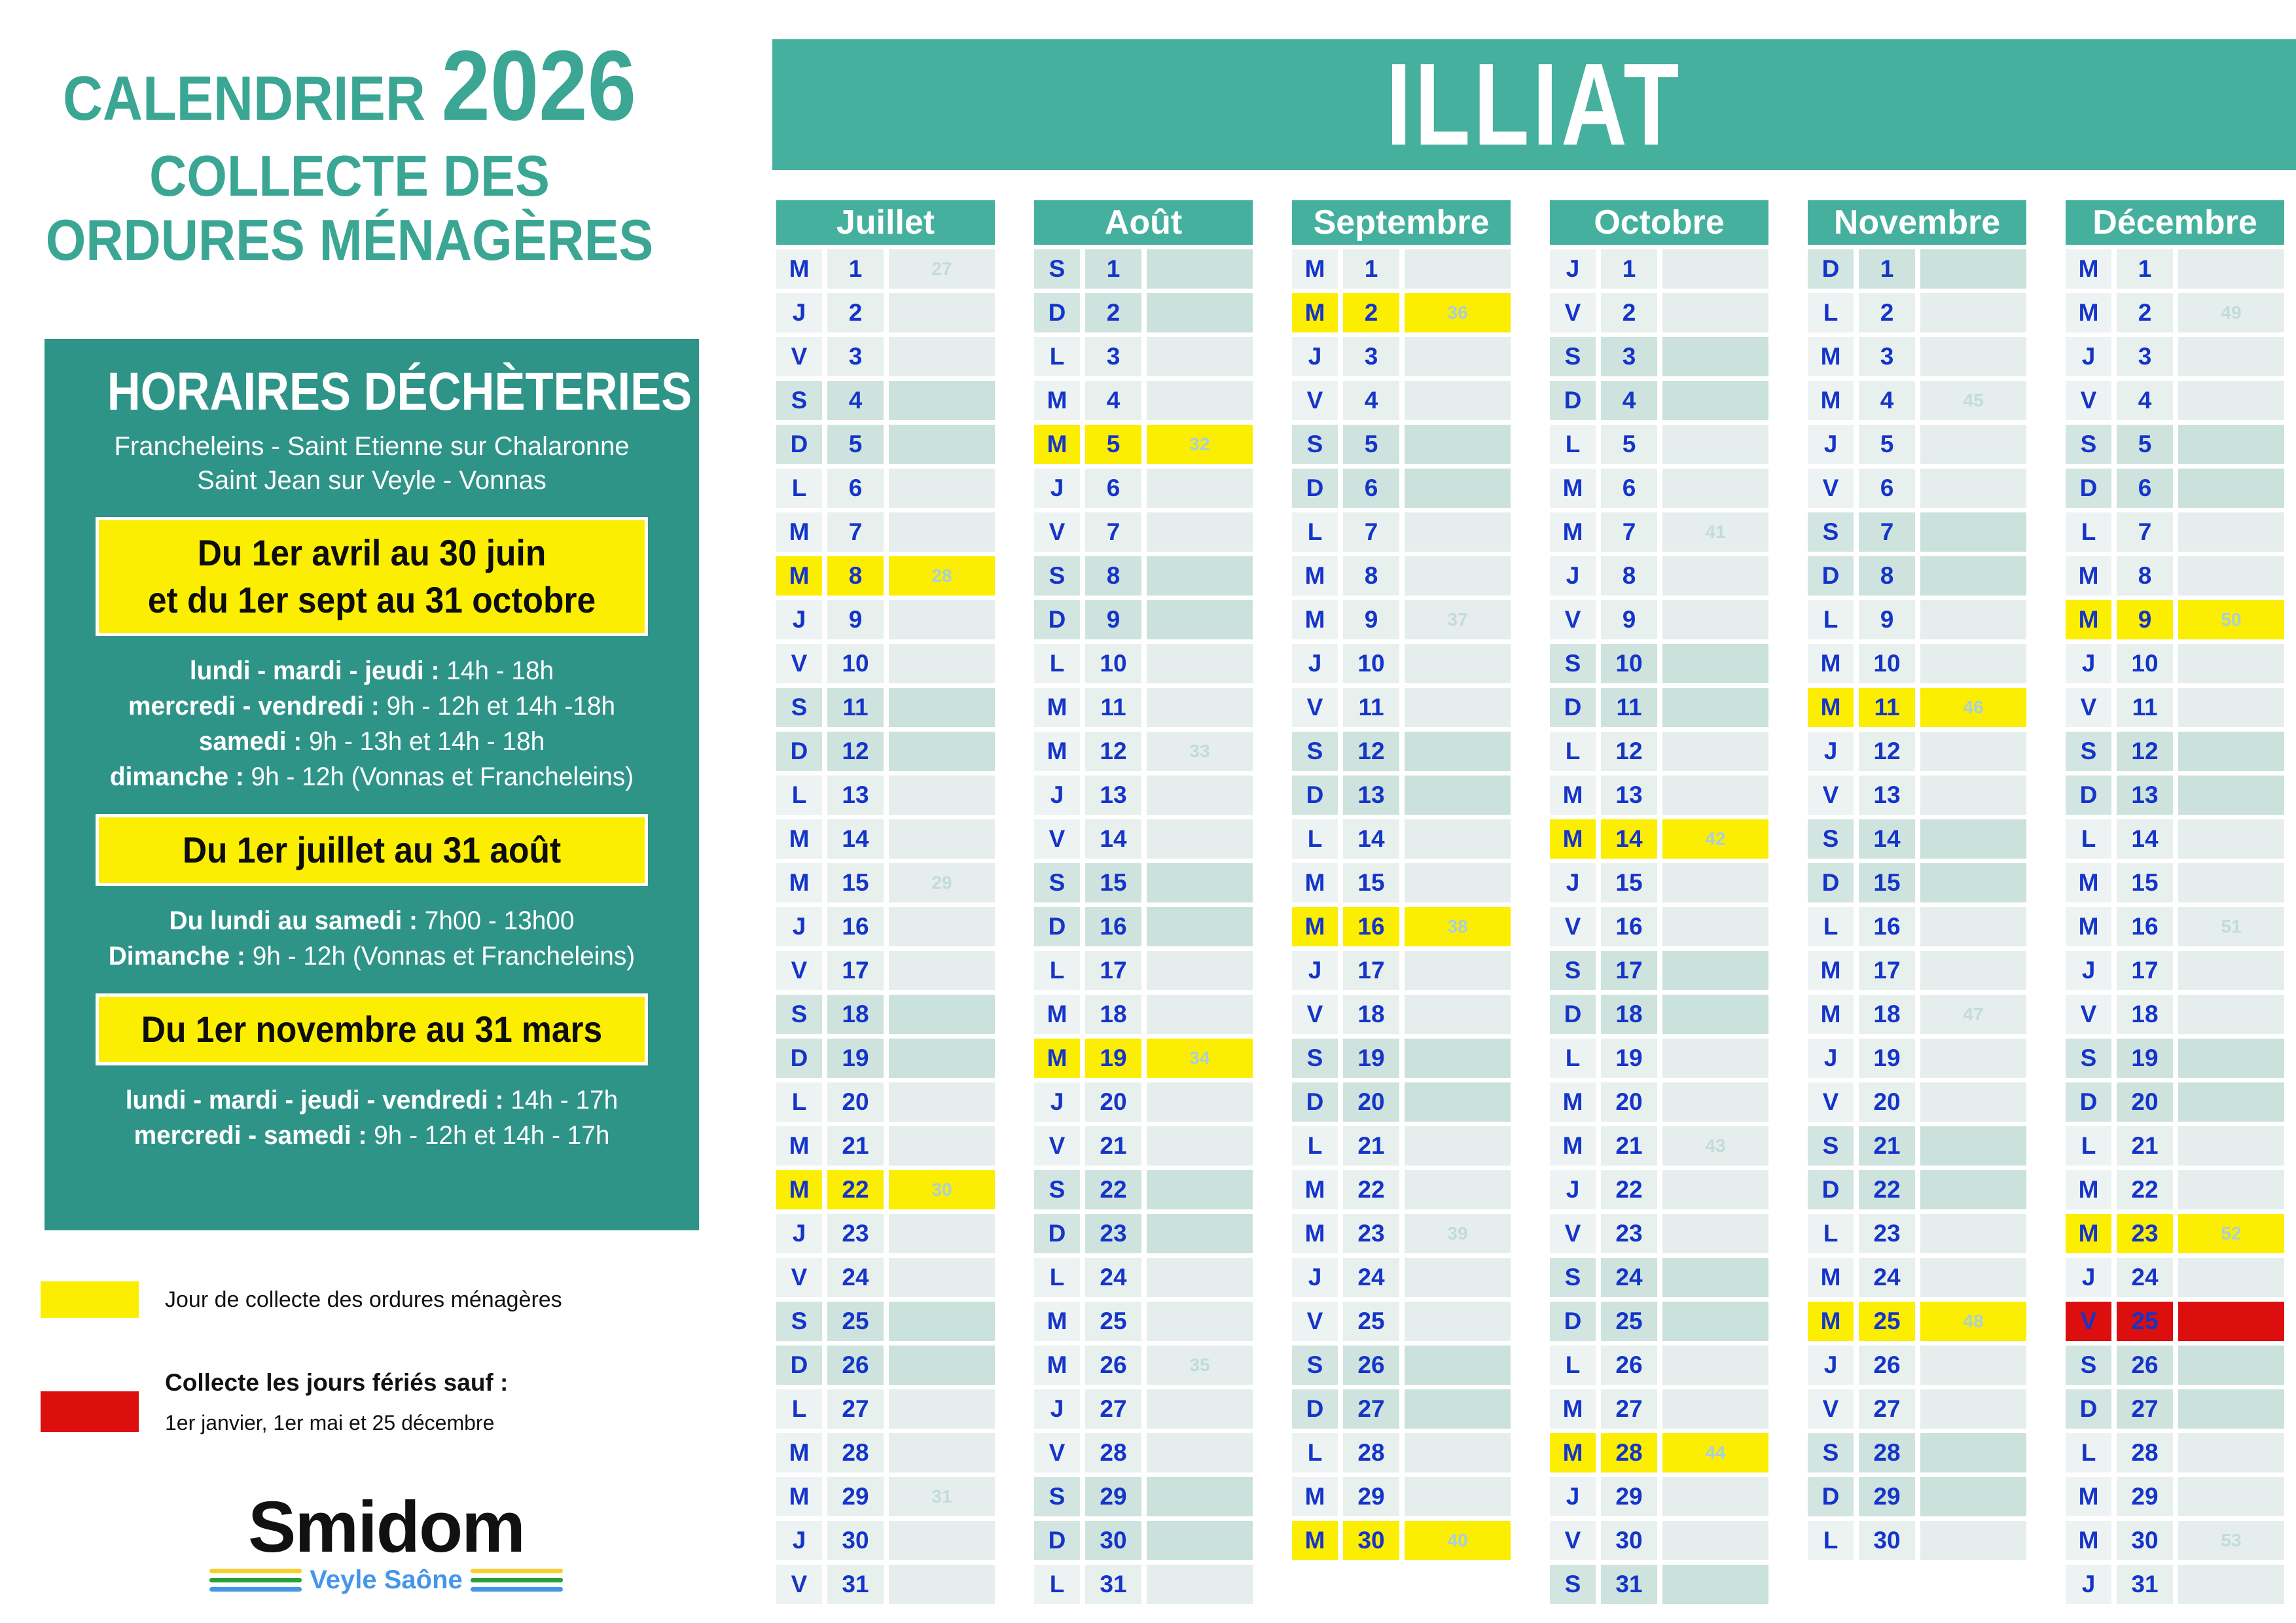 The height and width of the screenshot is (1623, 2296). What do you see at coordinates (1143, 1540) in the screenshot?
I see `day-row-aout-30: D 30` at bounding box center [1143, 1540].